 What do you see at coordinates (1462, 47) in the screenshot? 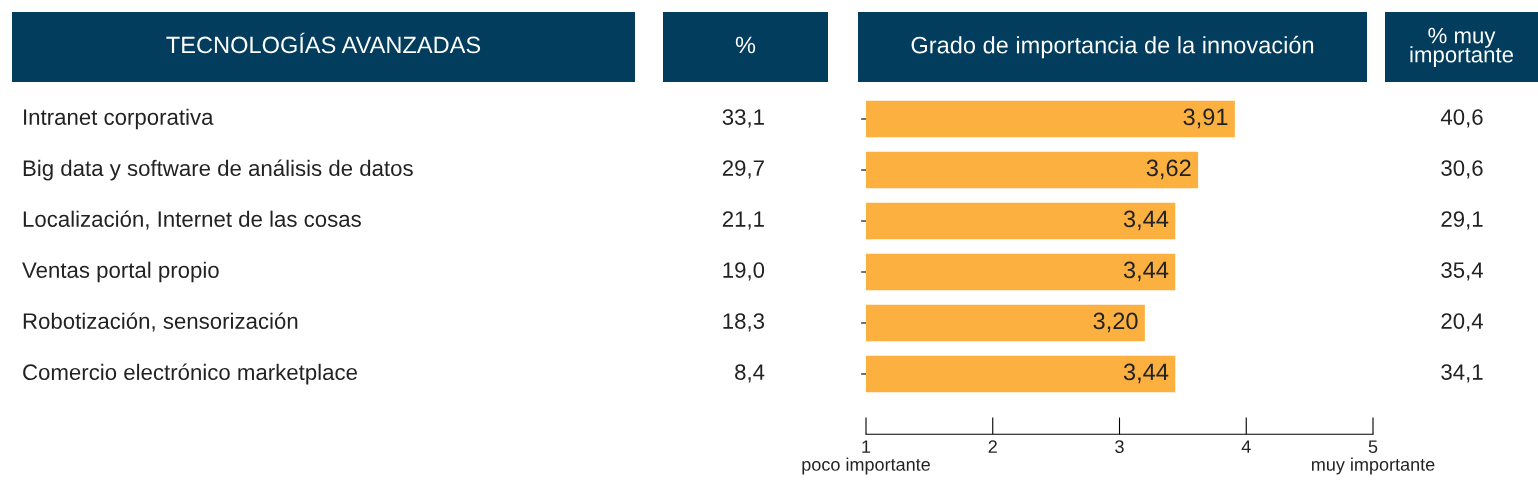
I see `text: % muy importante` at bounding box center [1462, 47].